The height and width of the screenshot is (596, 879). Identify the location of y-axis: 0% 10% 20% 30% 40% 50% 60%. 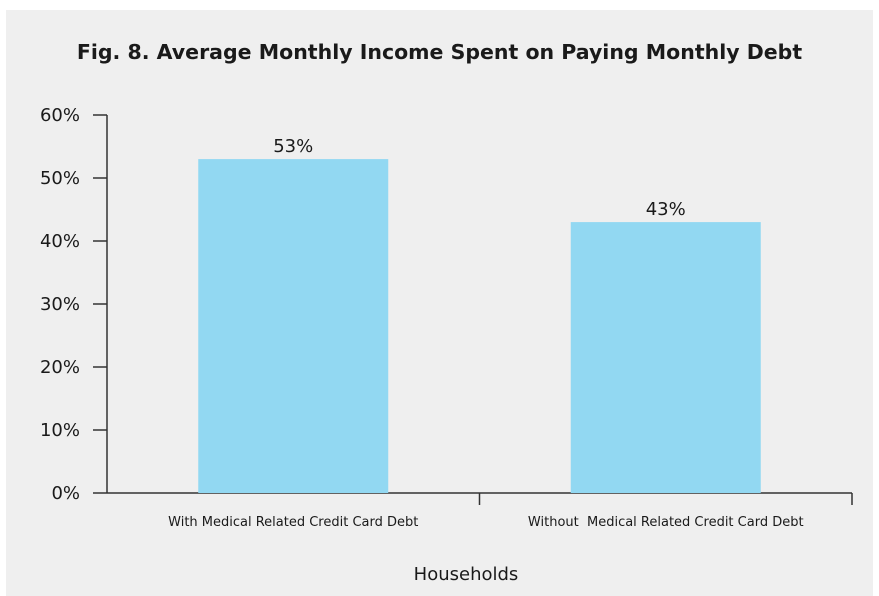
(74, 304).